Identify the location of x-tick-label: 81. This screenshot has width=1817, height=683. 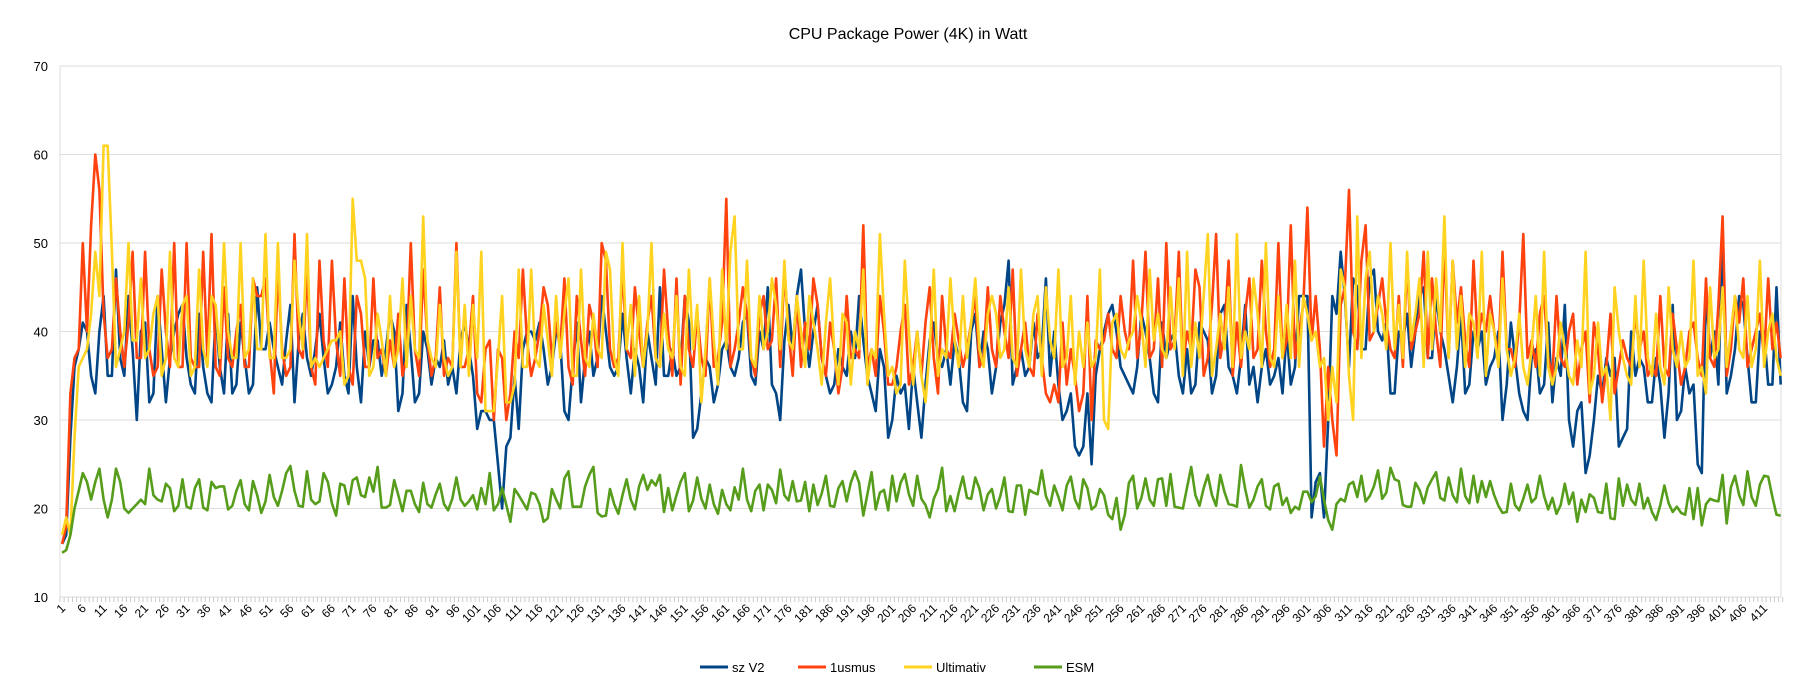
(391, 611).